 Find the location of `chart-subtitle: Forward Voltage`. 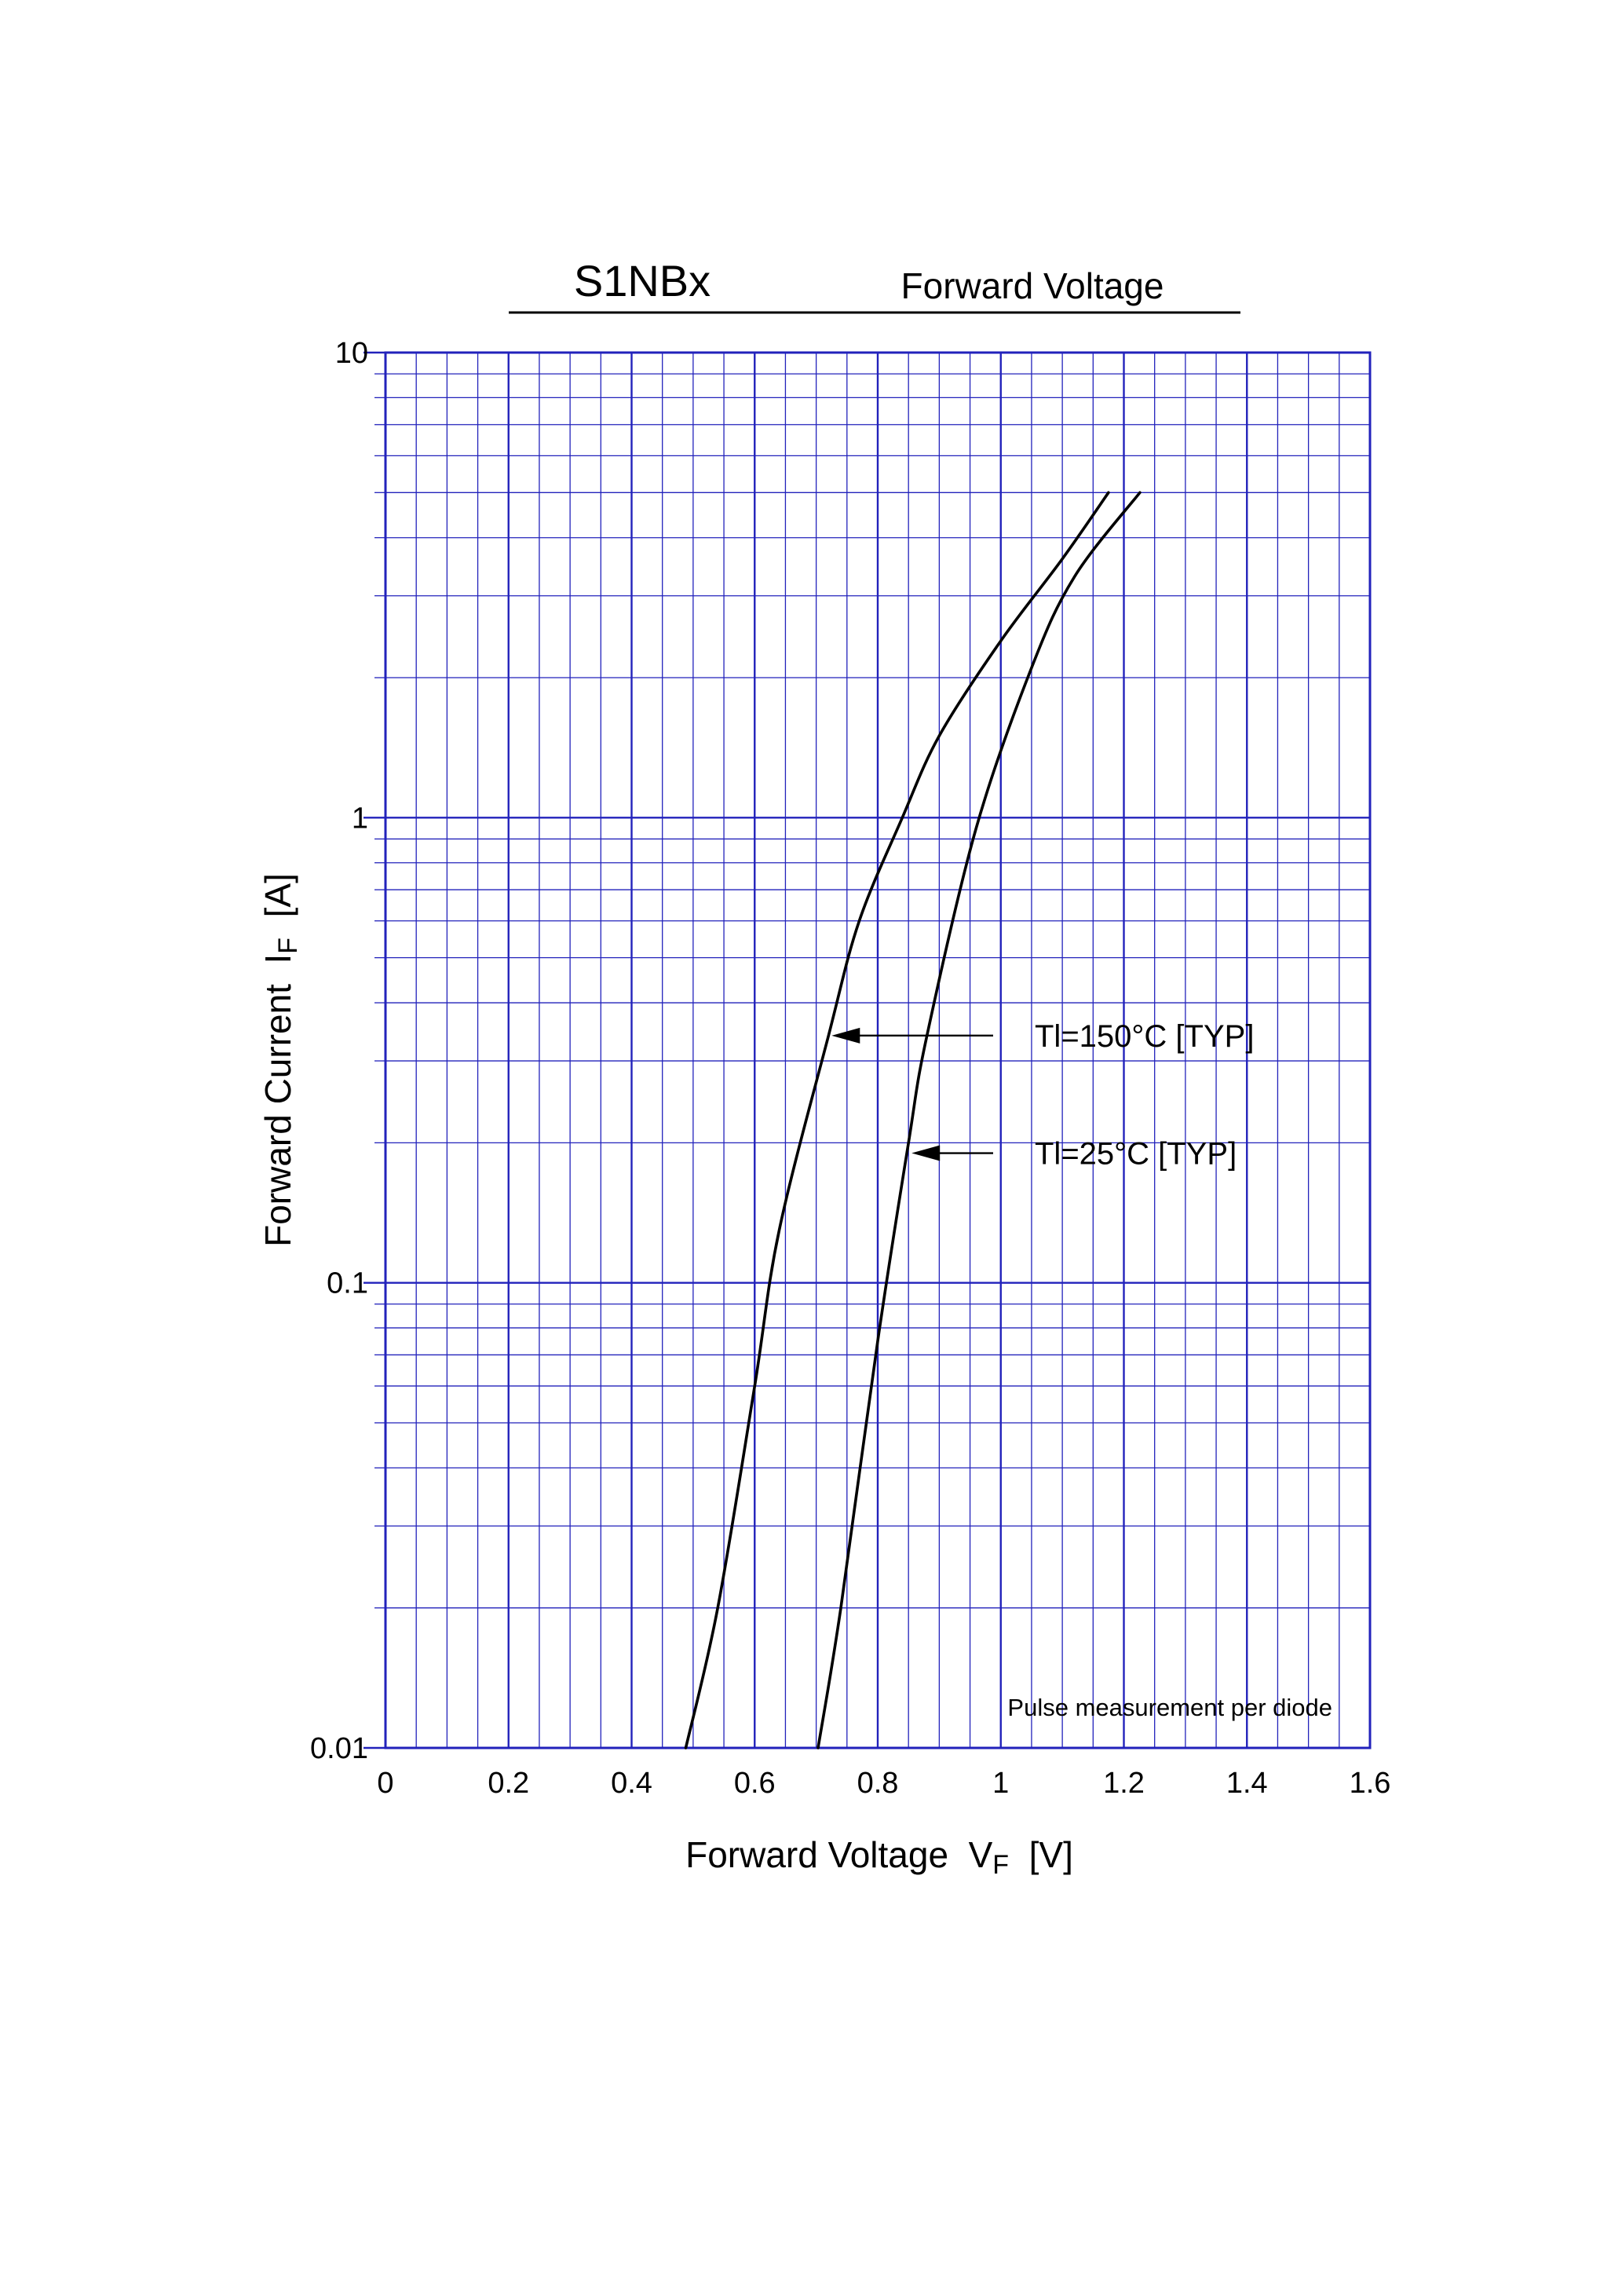

chart-subtitle: Forward Voltage is located at coordinates (1032, 285).